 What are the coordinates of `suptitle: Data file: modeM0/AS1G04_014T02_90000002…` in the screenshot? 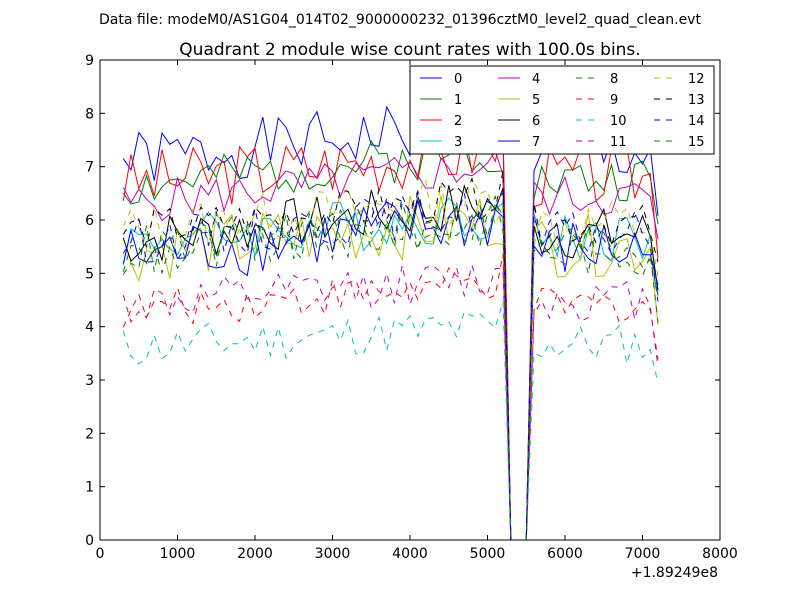 It's located at (400, 20).